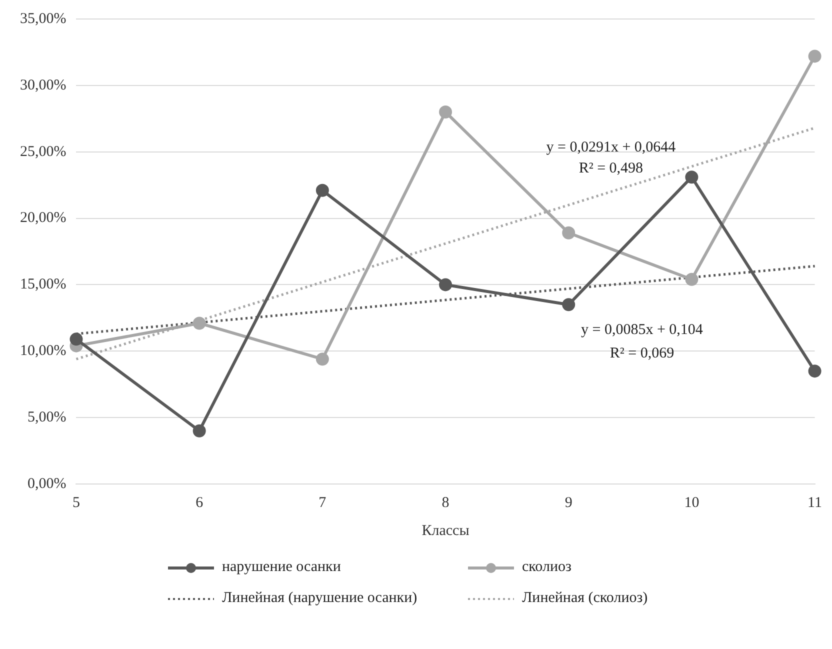  Describe the element at coordinates (446, 530) in the screenshot. I see `x-axis-title: Классы` at that location.